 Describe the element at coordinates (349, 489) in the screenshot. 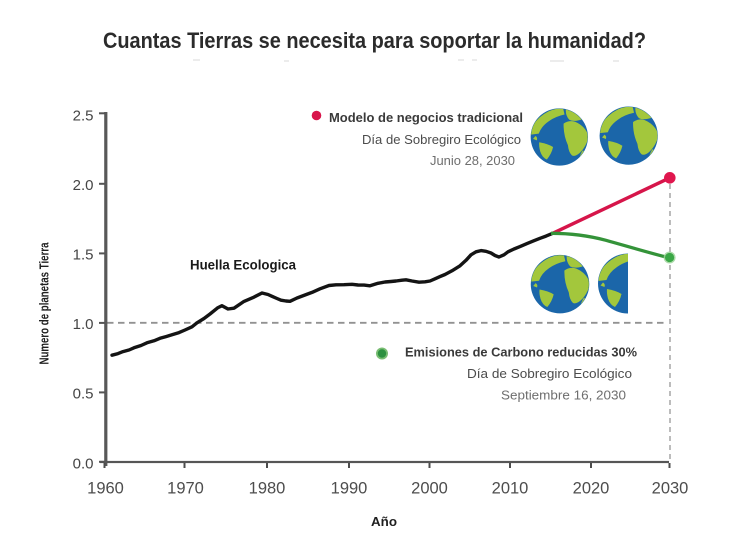

I see `svg-text: 1990` at that location.